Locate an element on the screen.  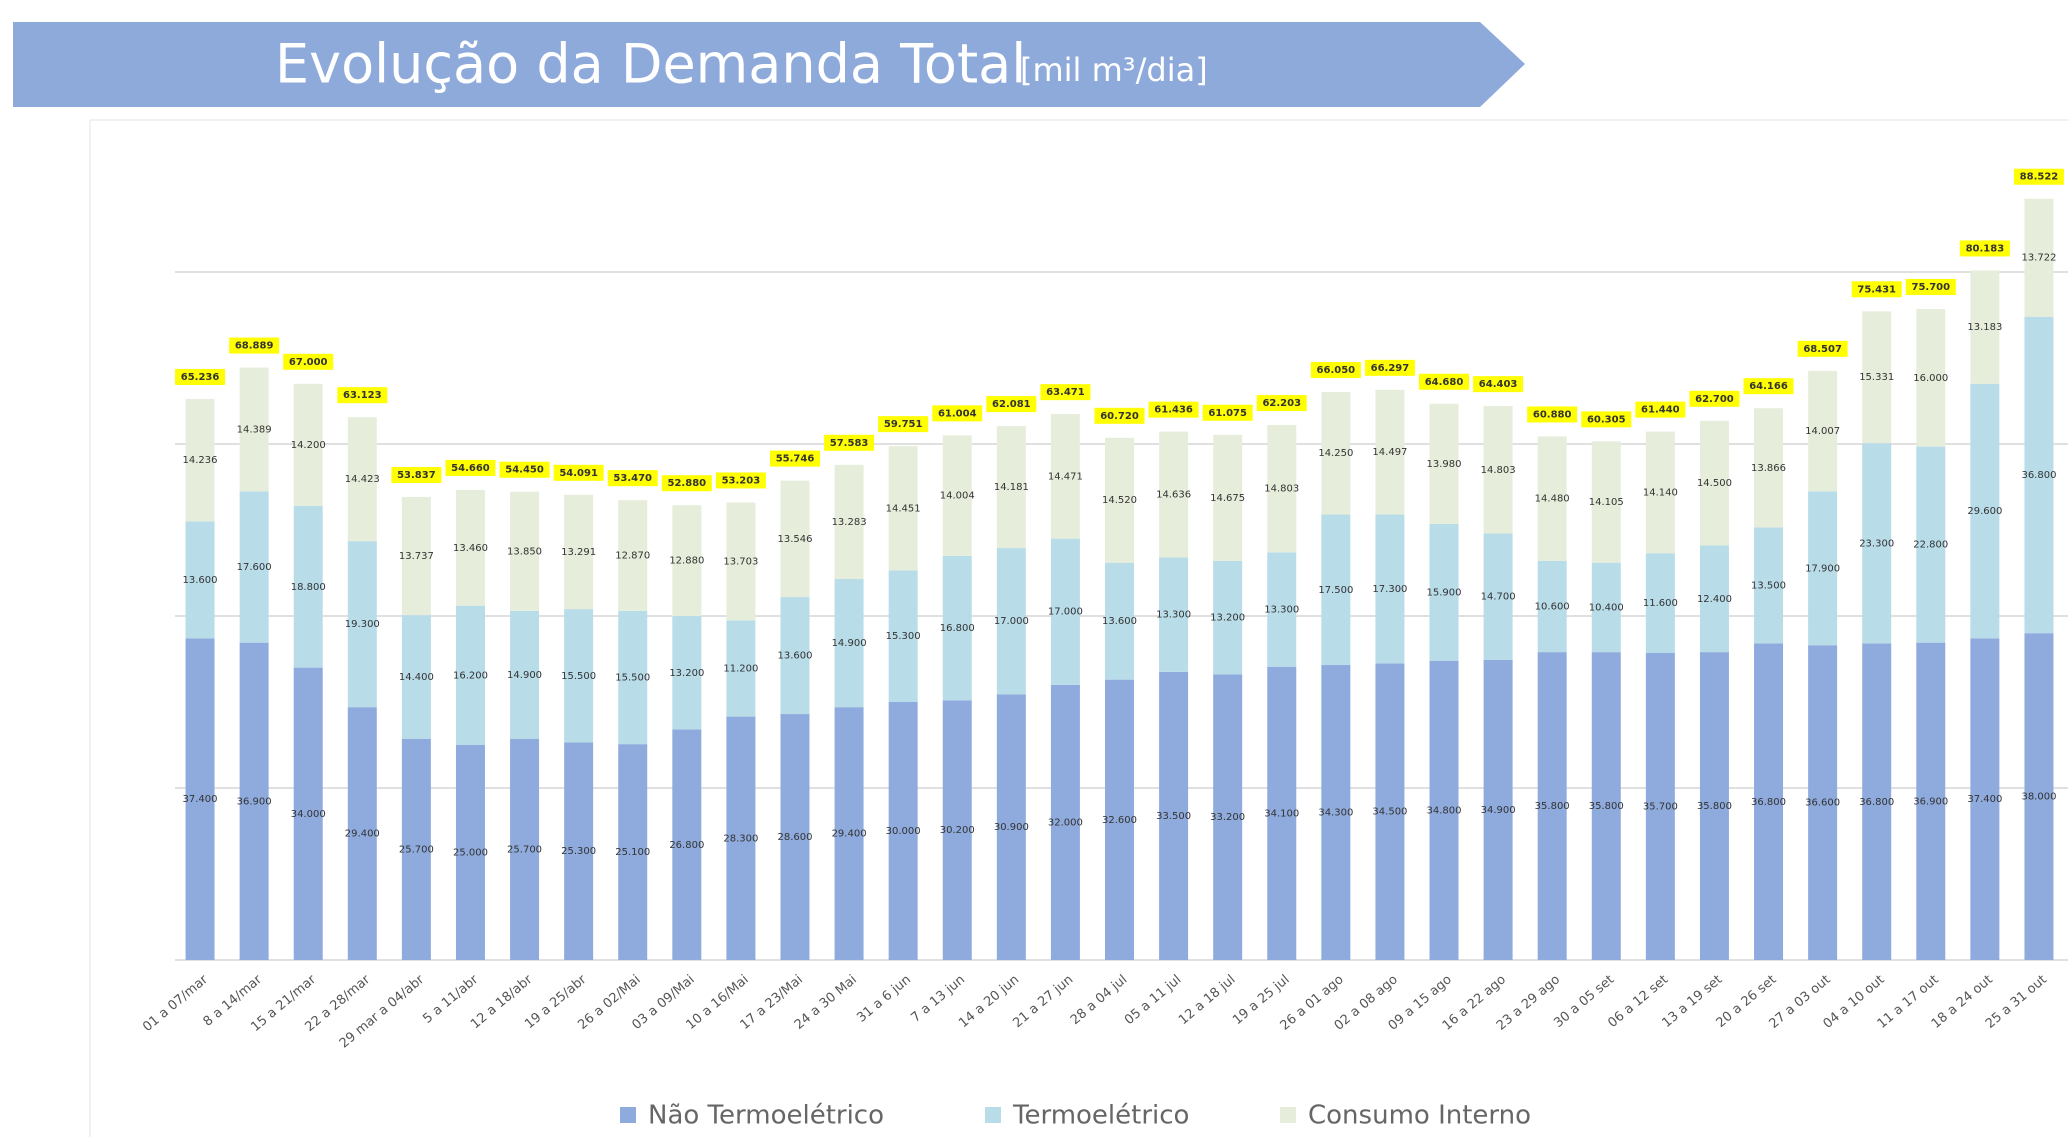
total-label: 68.507 is located at coordinates (1822, 349).